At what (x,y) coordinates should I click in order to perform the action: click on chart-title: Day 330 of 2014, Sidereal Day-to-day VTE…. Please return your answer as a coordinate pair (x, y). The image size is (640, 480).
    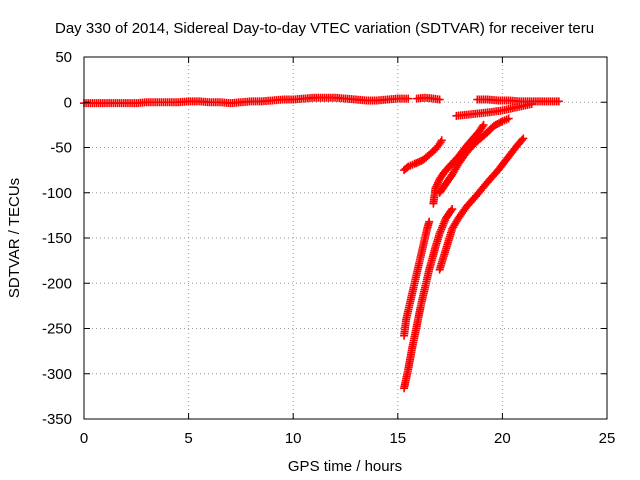
    Looking at the image, I should click on (324, 28).